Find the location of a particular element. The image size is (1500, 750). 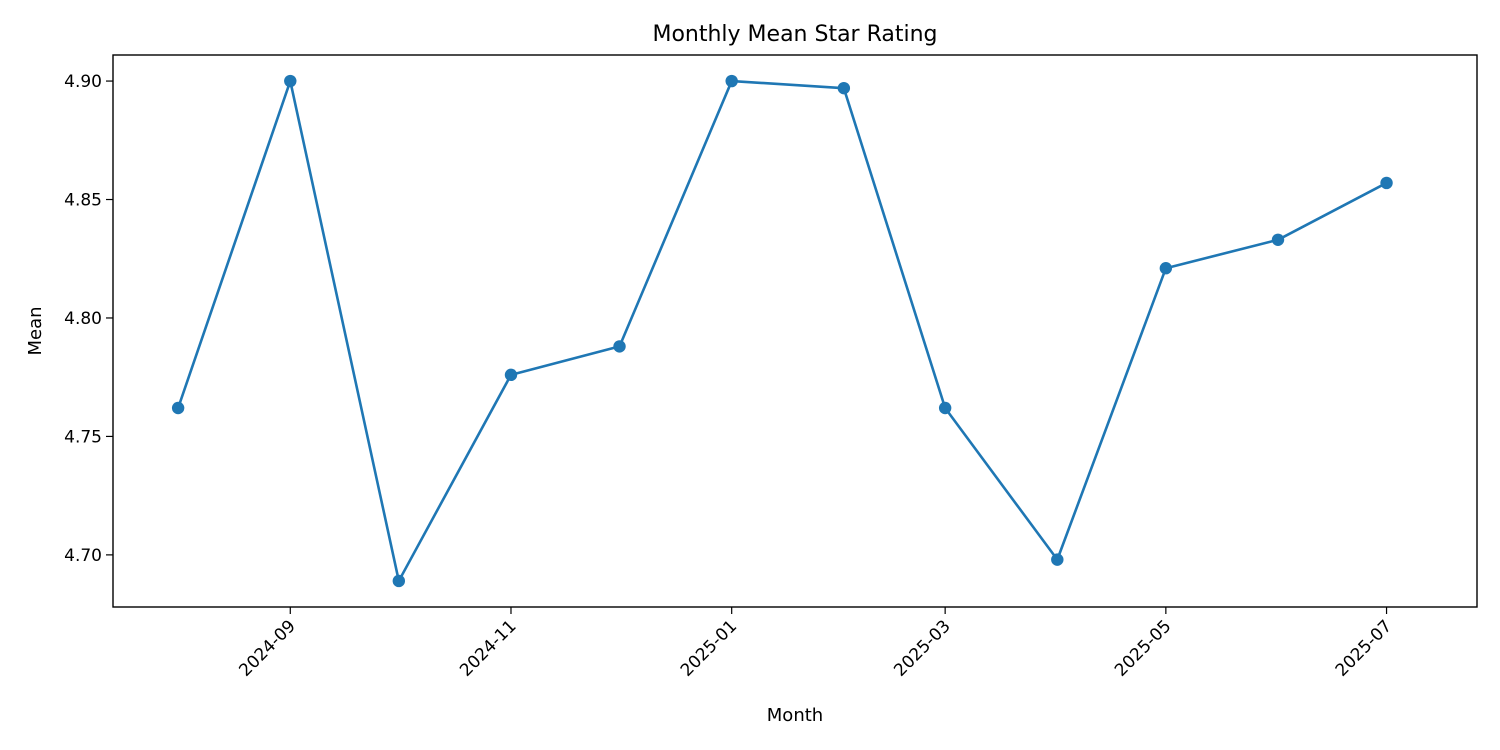

y-tick-label: 4.75 is located at coordinates (83, 437).